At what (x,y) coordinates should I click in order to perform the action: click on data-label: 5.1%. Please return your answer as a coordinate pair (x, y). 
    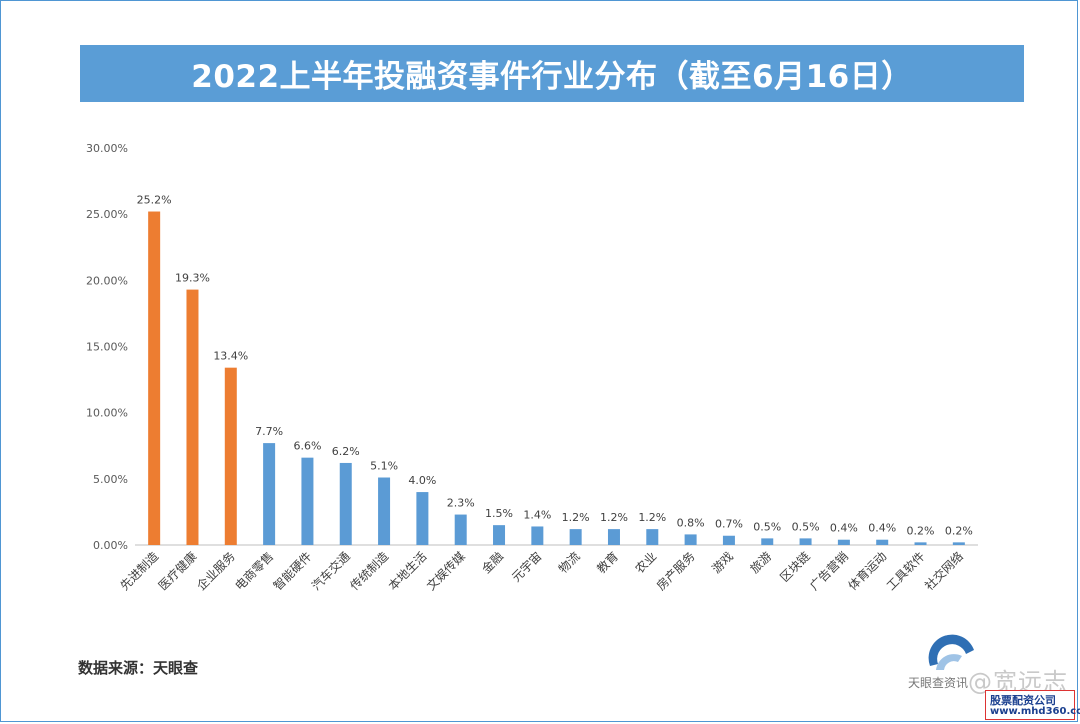
    Looking at the image, I should click on (384, 466).